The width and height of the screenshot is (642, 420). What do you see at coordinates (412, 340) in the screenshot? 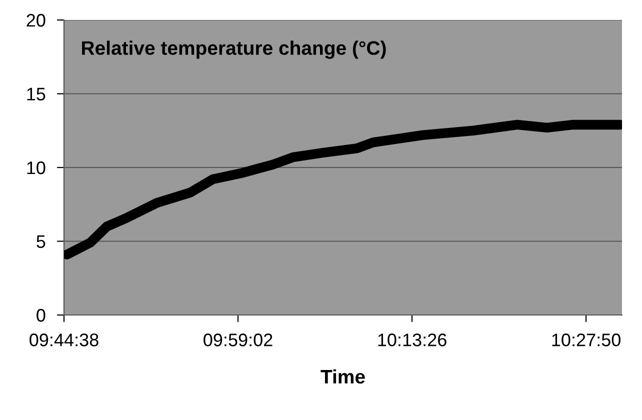
I see `x-tick-label: 10:13:26` at bounding box center [412, 340].